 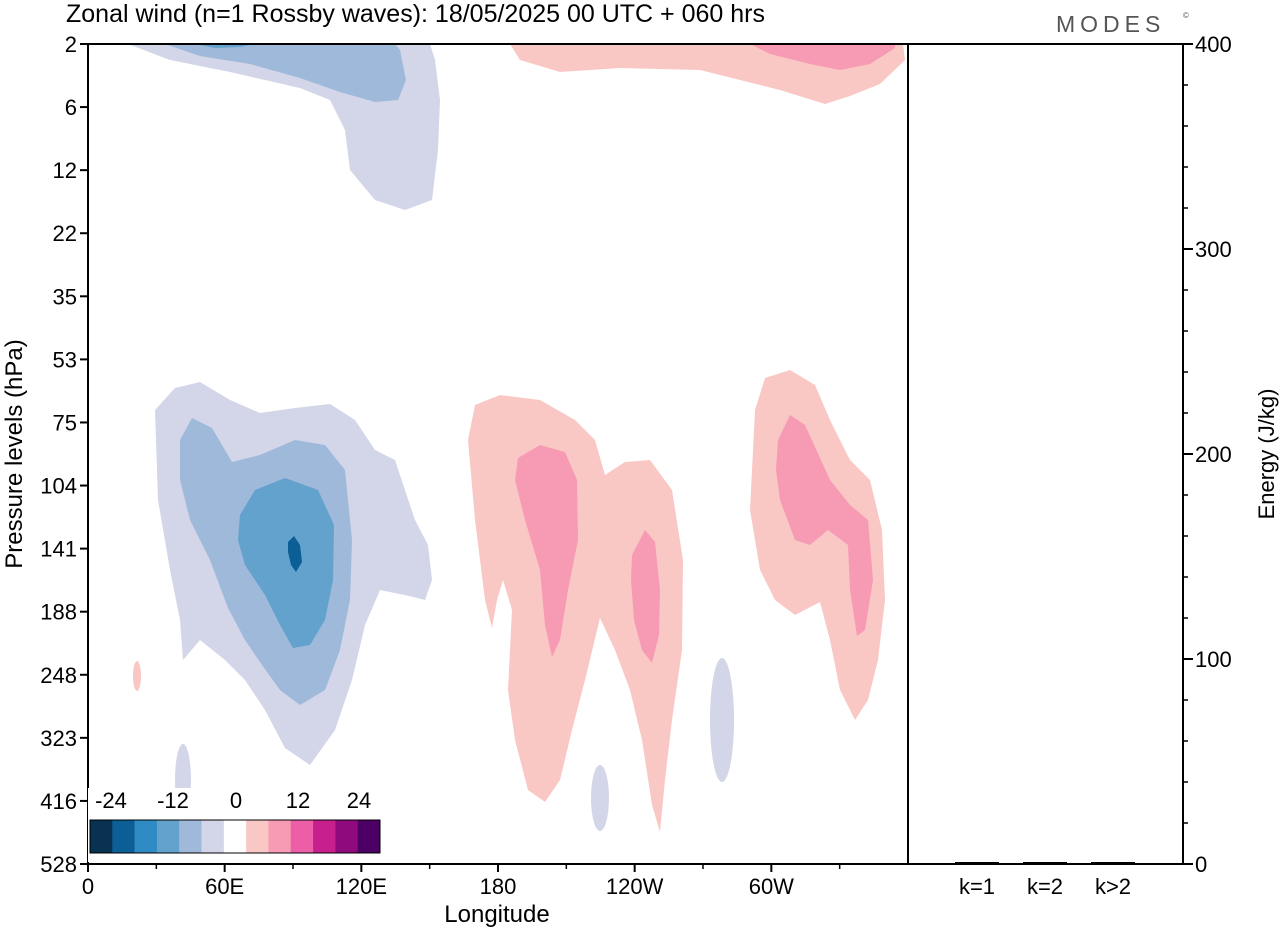 What do you see at coordinates (1213, 44) in the screenshot?
I see `energy-tick-label: 400` at bounding box center [1213, 44].